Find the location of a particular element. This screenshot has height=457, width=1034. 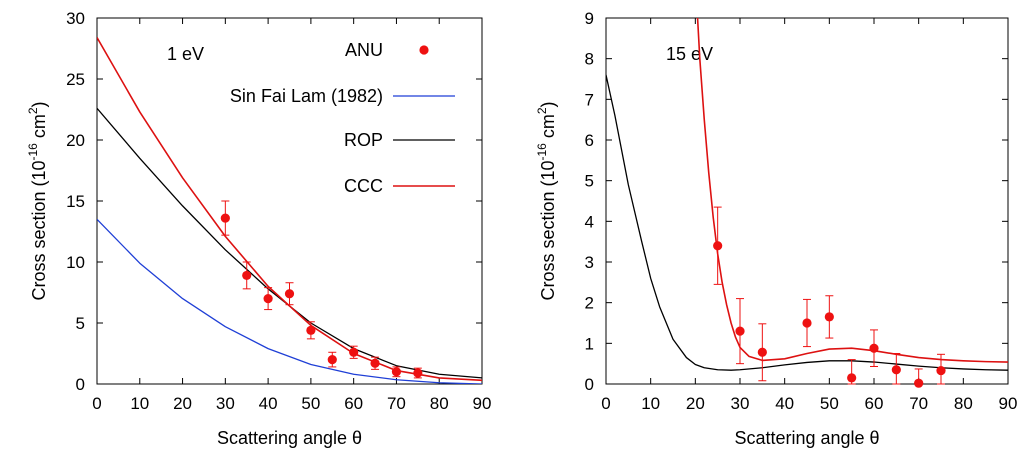

y-tick-label: 30 is located at coordinates (75, 18).